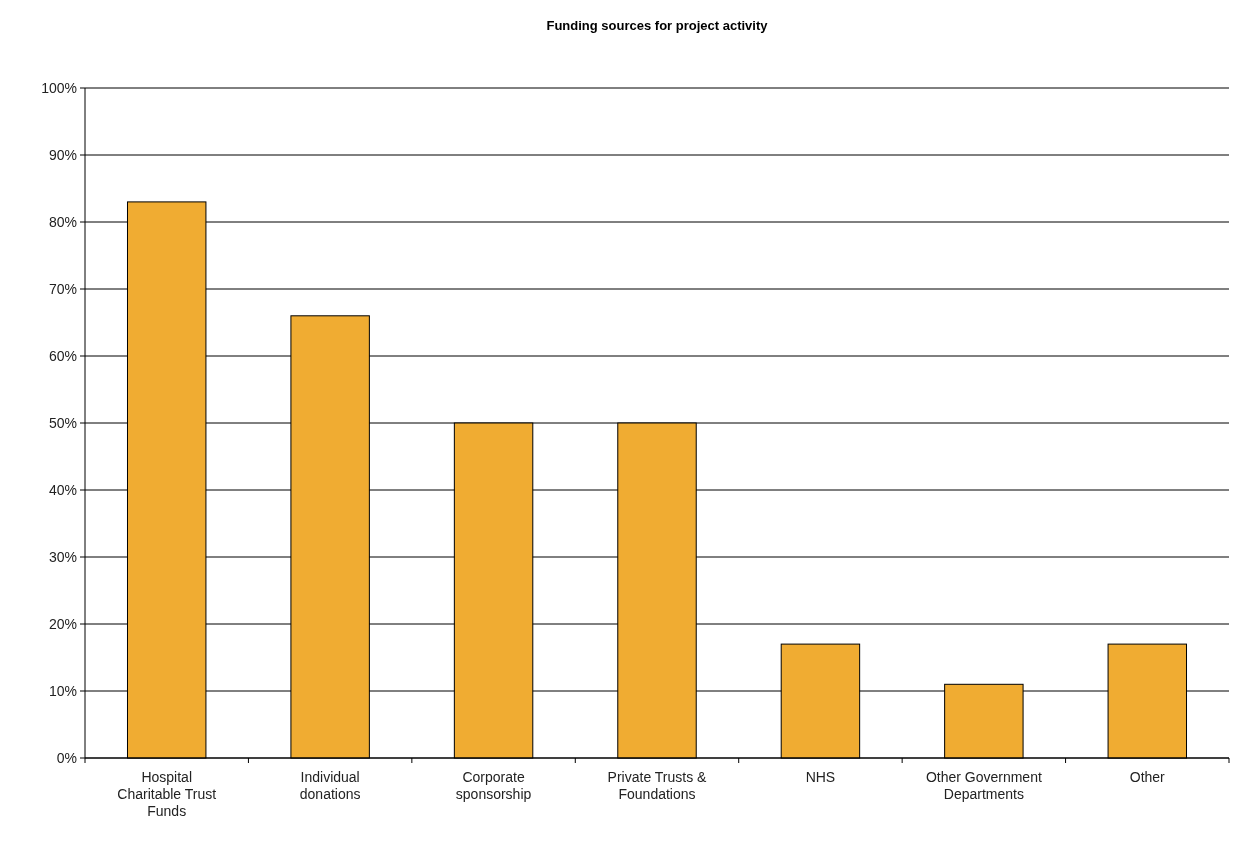  I want to click on x-tick-label: Individual donations, so click(330, 785).